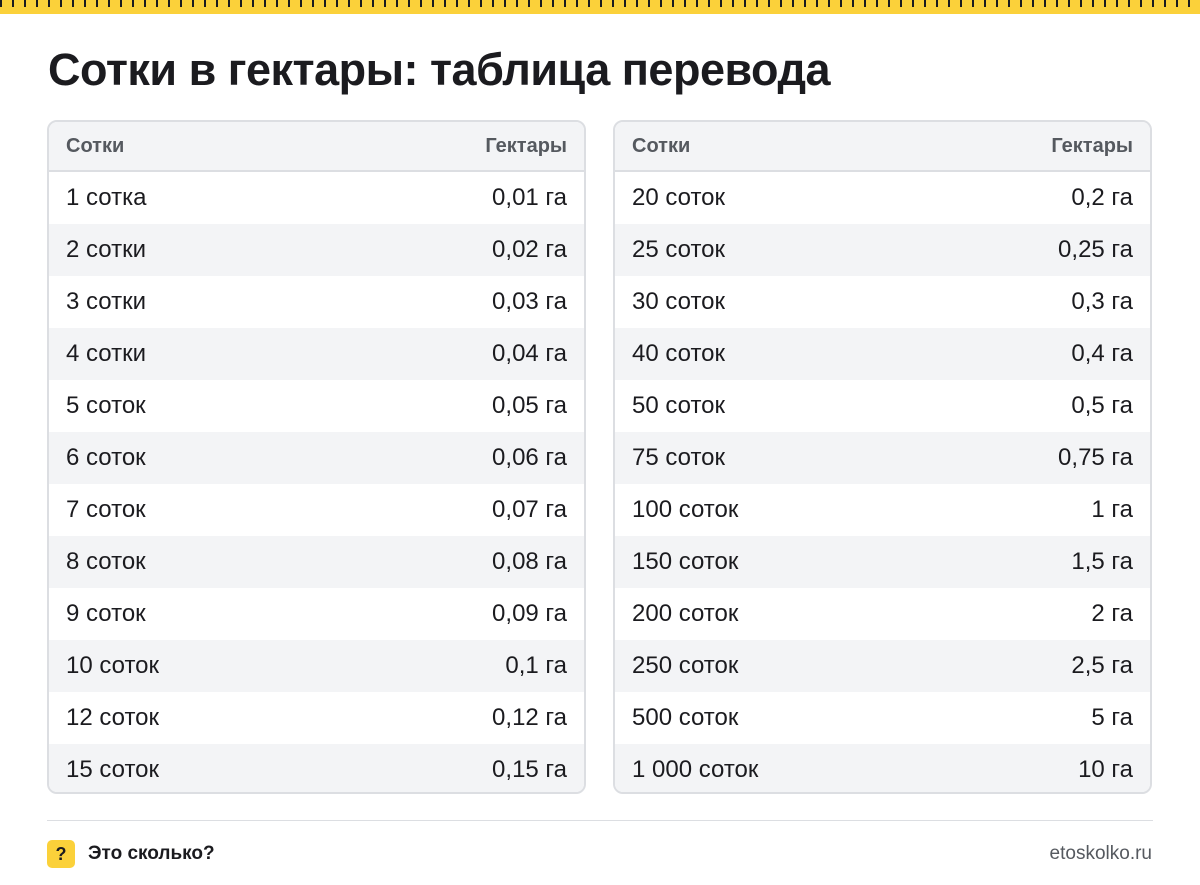 The height and width of the screenshot is (885, 1200). What do you see at coordinates (106, 613) in the screenshot?
I see `cell-sotki: 9 соток` at bounding box center [106, 613].